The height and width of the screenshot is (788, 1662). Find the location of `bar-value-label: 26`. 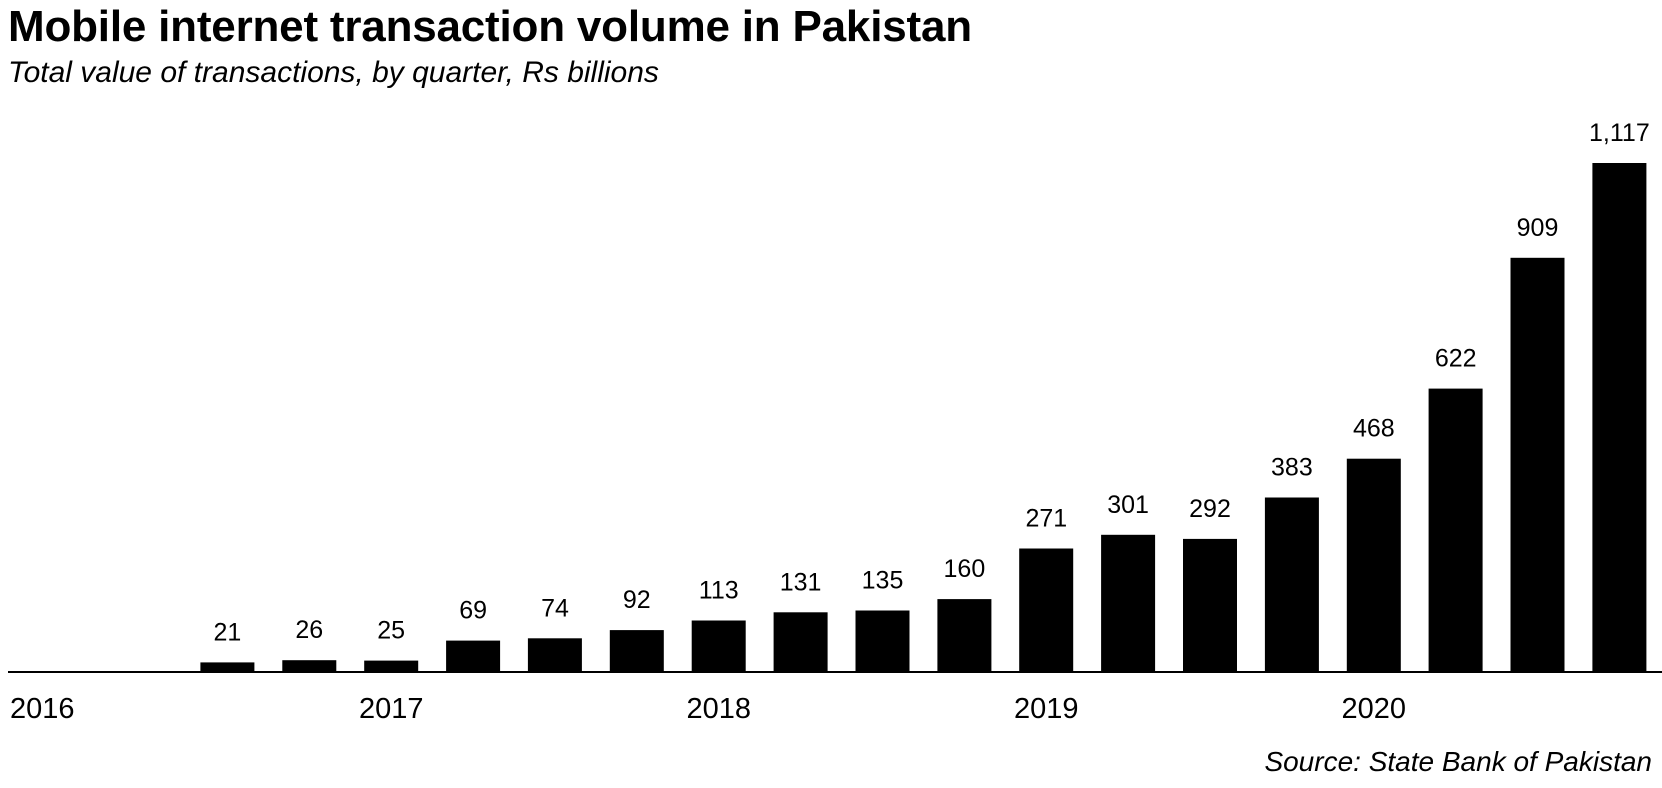

bar-value-label: 26 is located at coordinates (309, 630).